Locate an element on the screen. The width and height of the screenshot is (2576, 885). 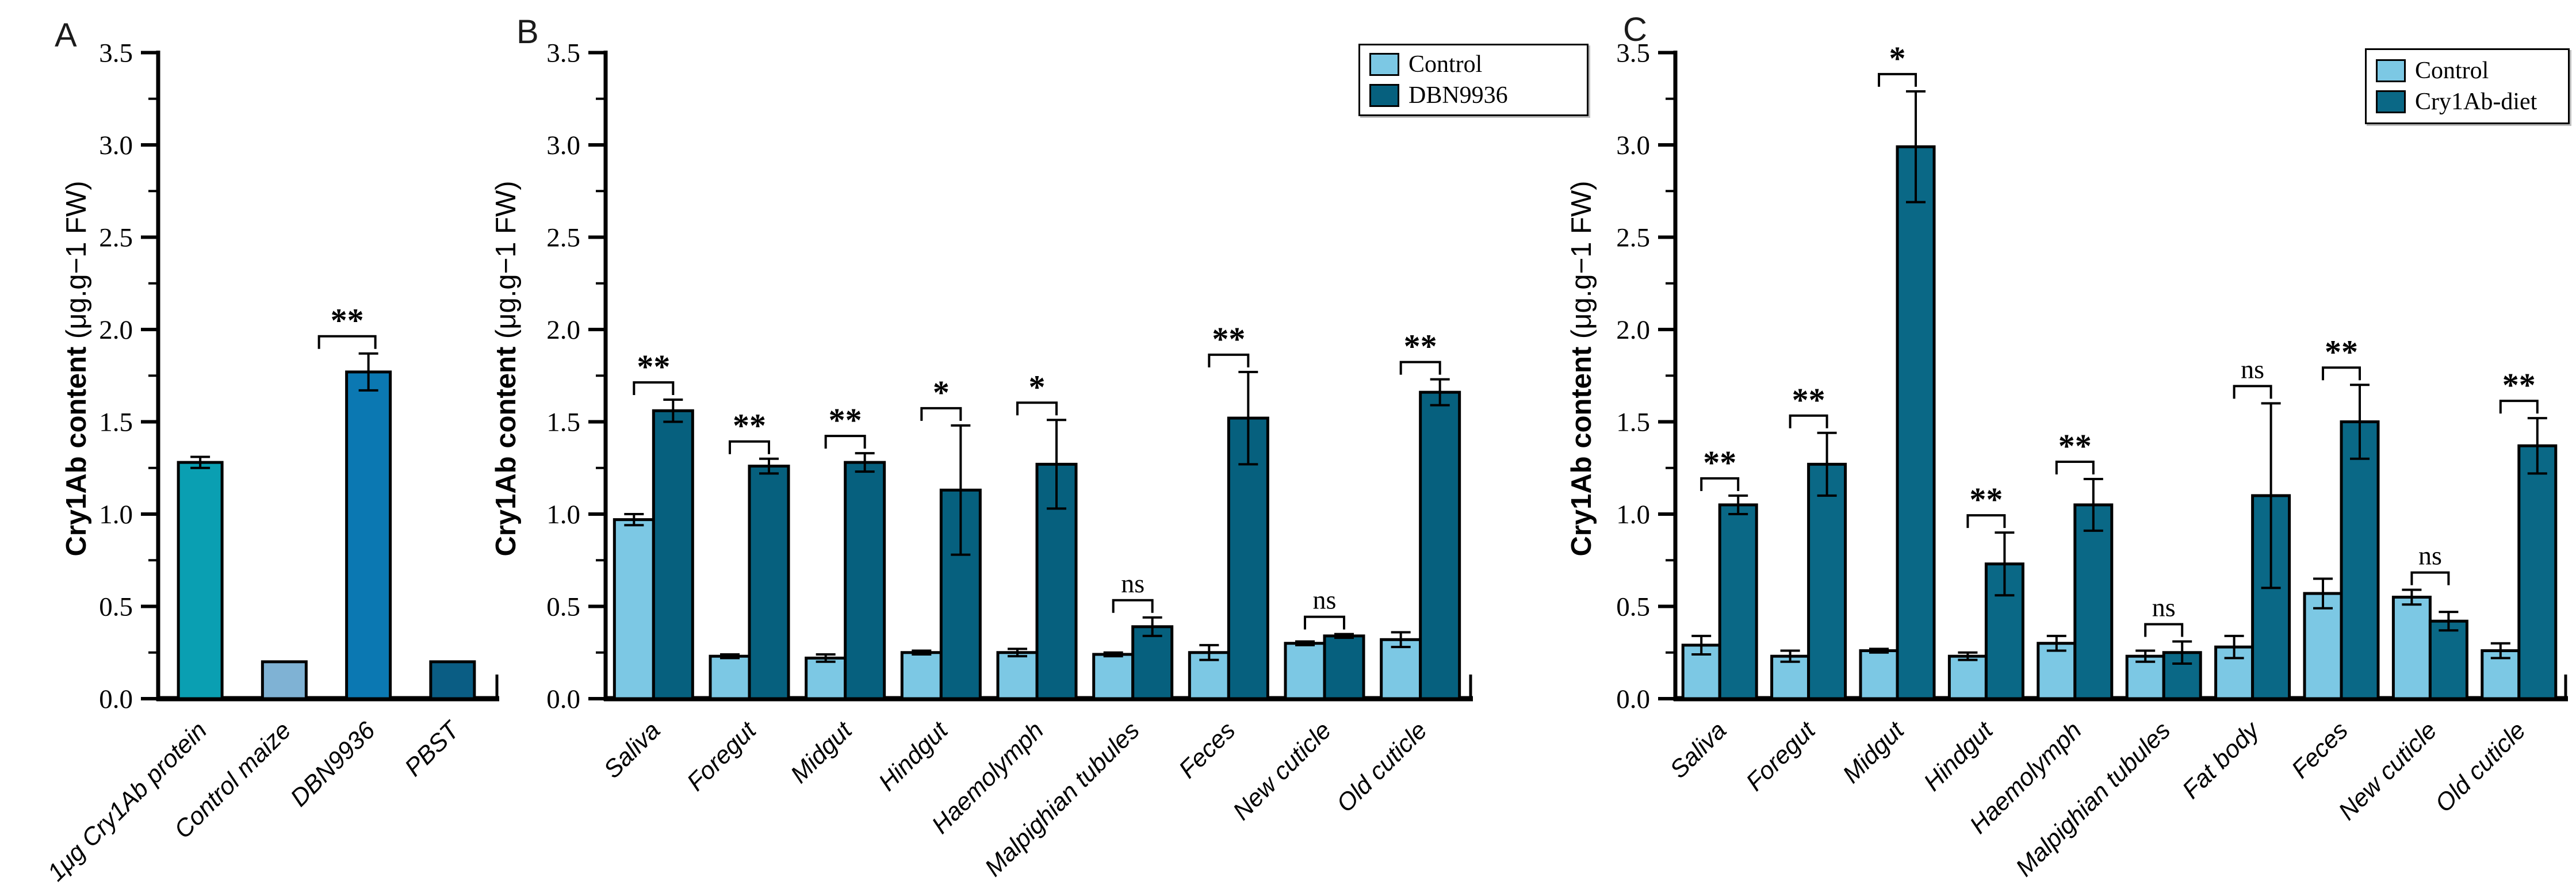
bar-C-New cuticle-Control is located at coordinates (2411, 647).